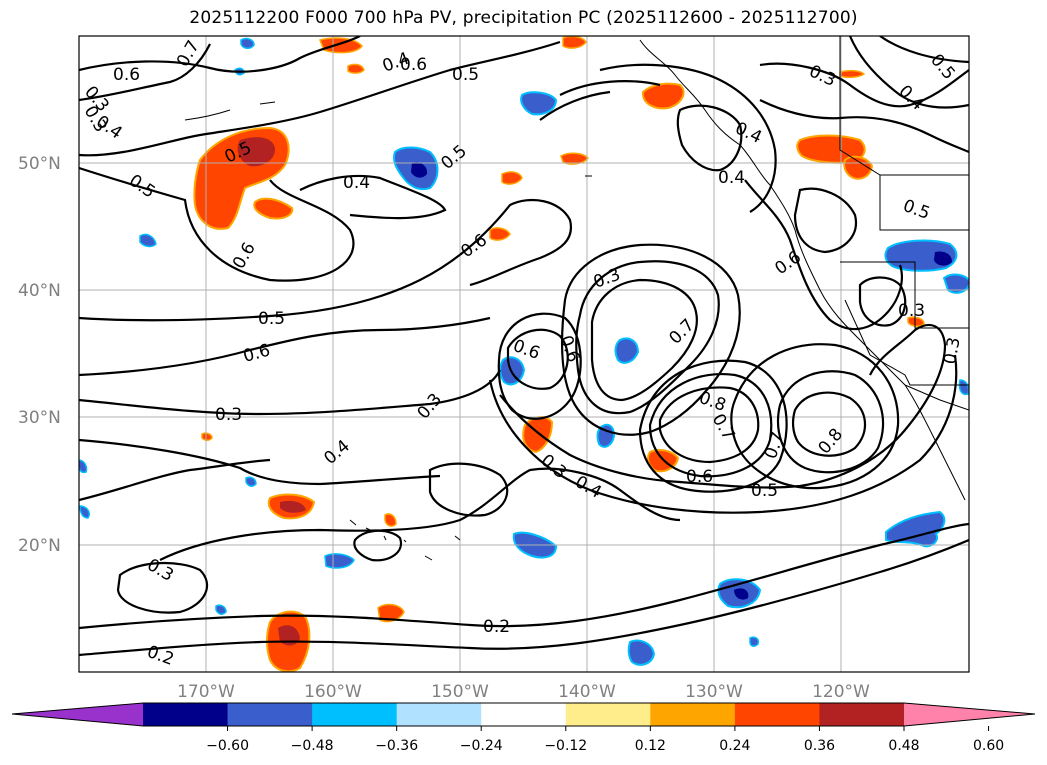 The width and height of the screenshot is (1047, 765). I want to click on colorbar-tick-label: −0.12, so click(565, 746).